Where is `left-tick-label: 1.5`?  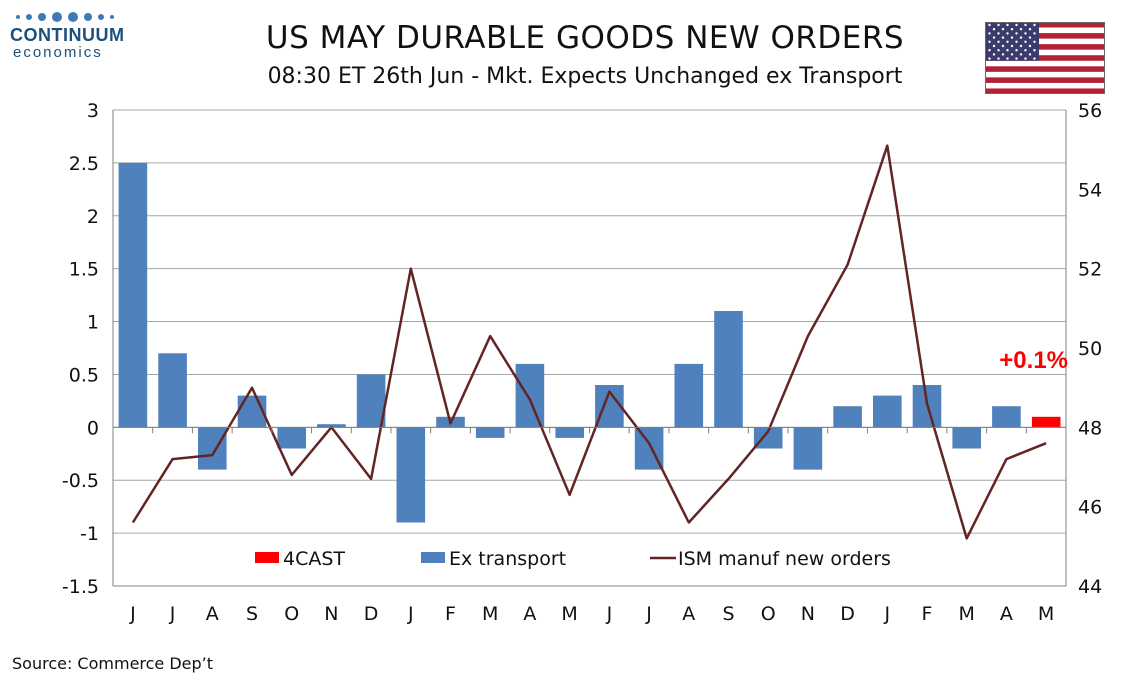
left-tick-label: 1.5 is located at coordinates (84, 270).